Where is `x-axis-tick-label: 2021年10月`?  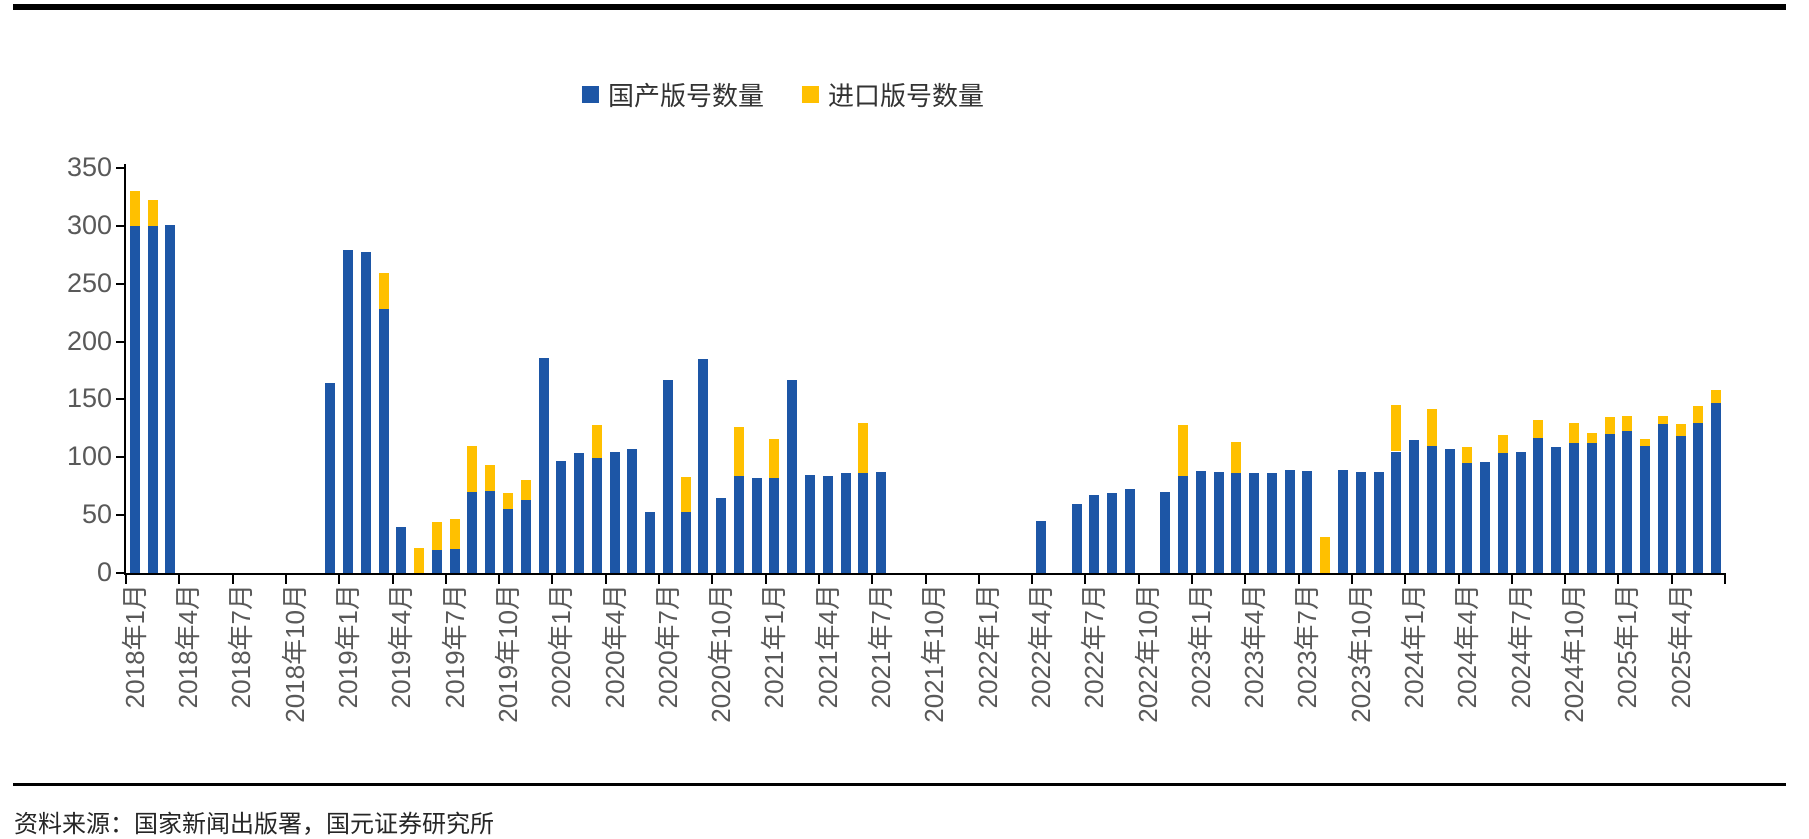
x-axis-tick-label: 2021年10月 is located at coordinates (934, 653).